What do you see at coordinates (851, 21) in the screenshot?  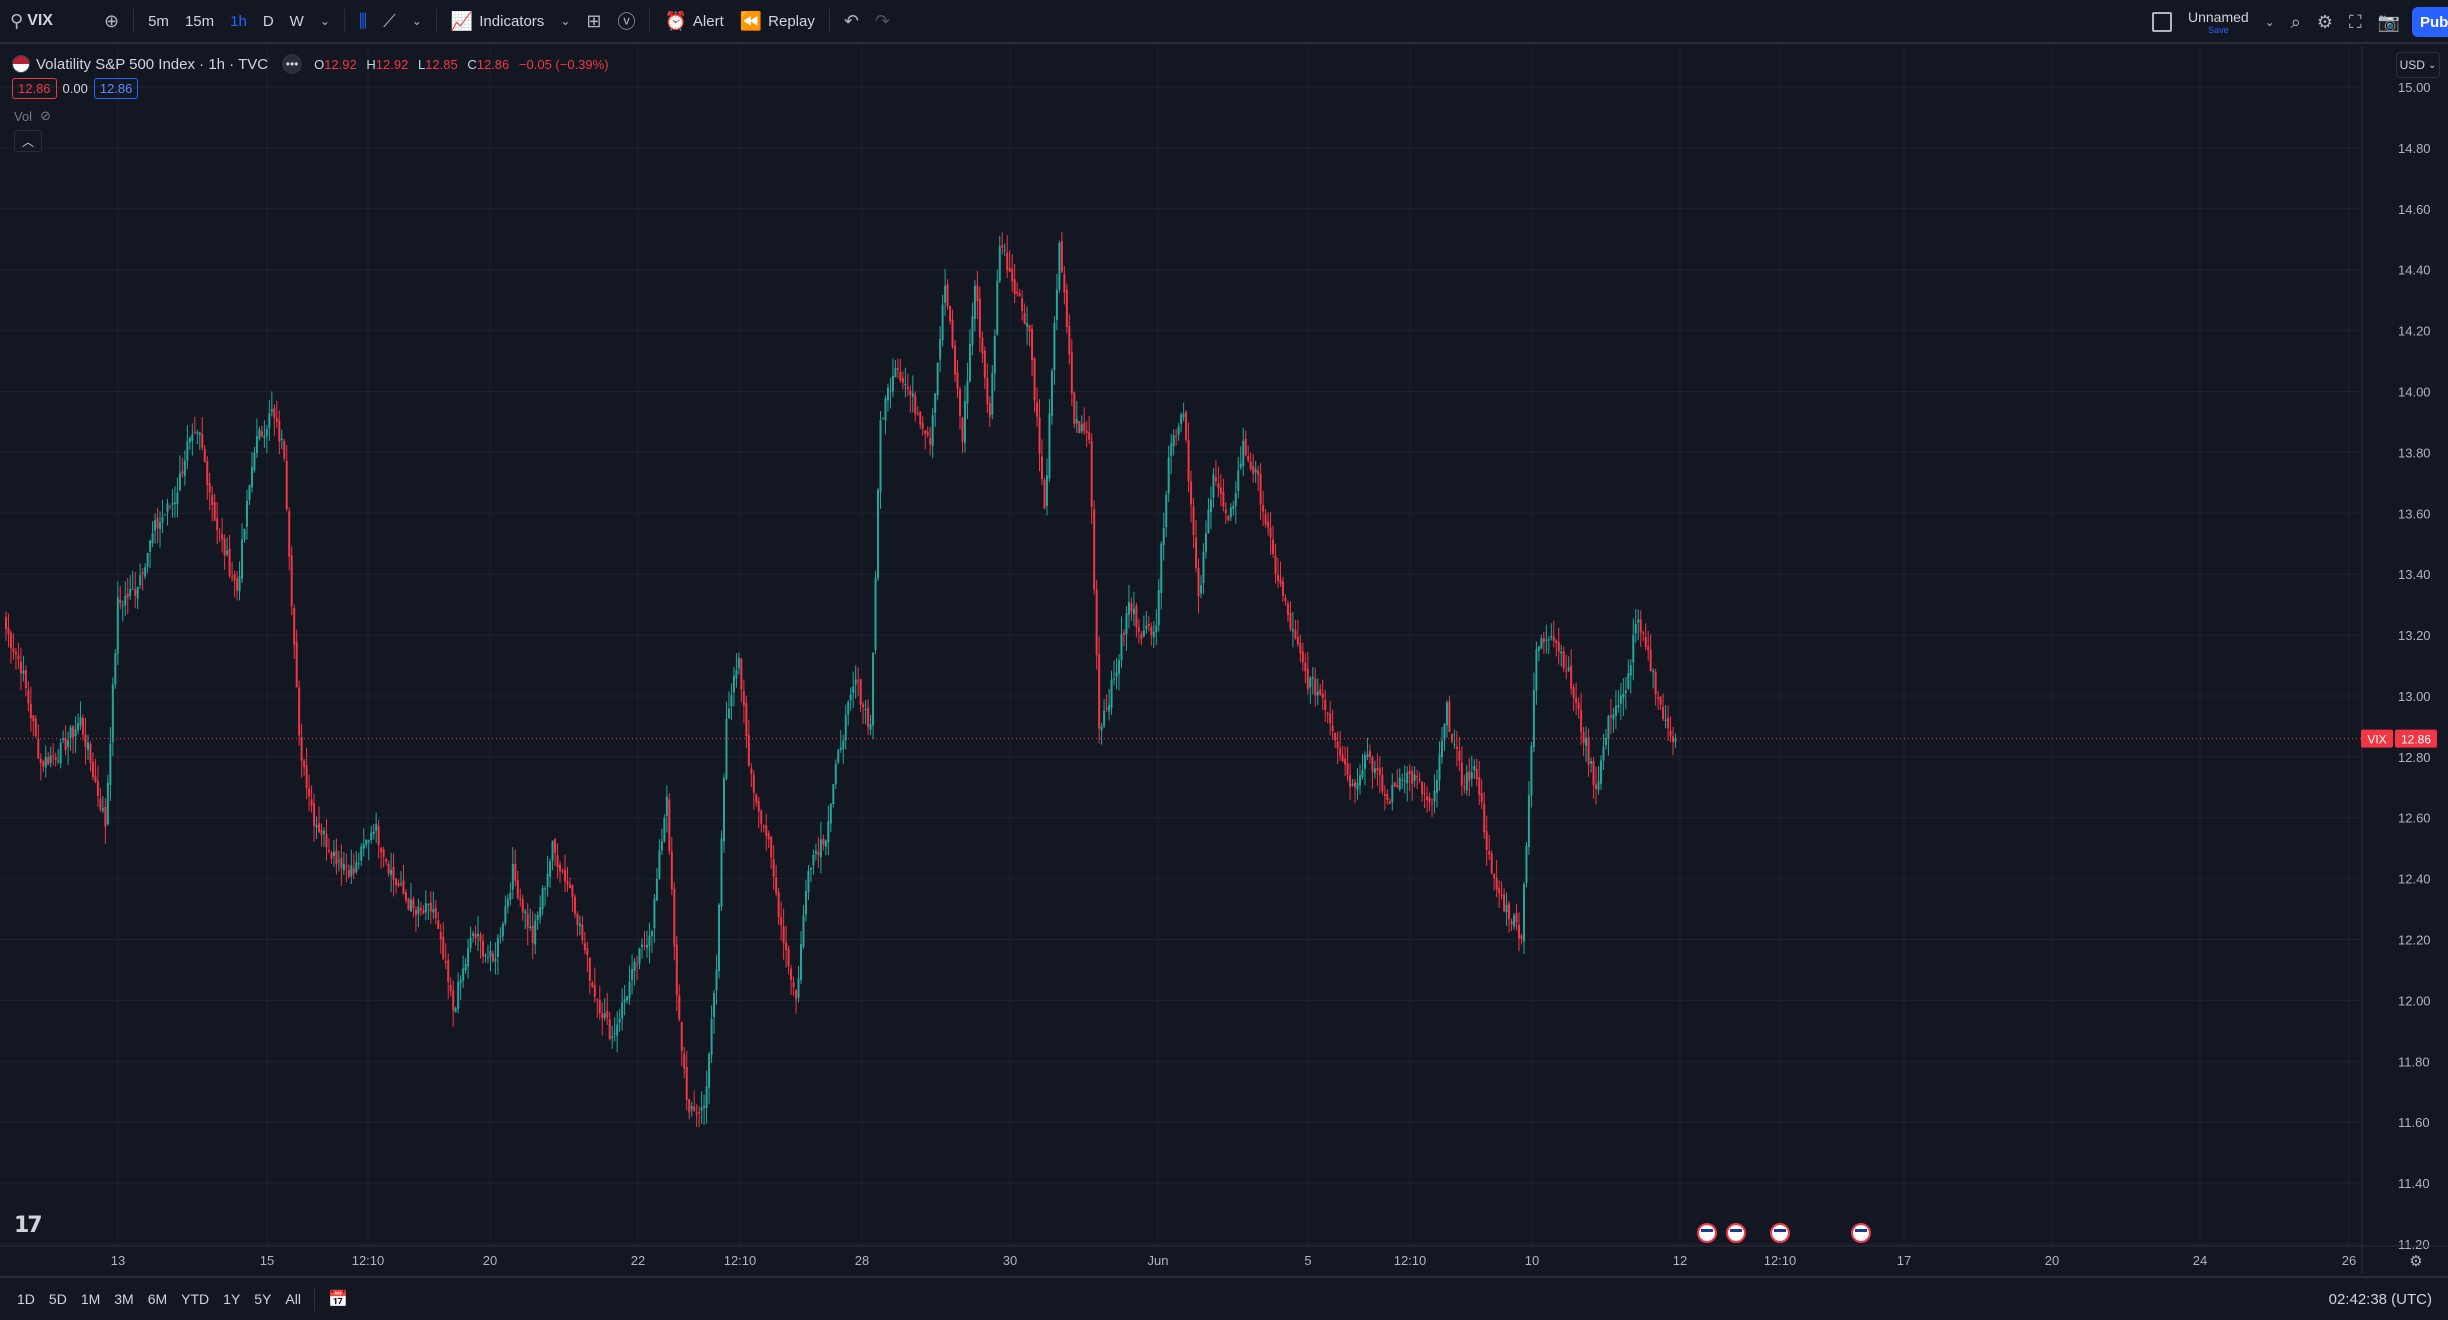 I see `undo-button: ↶` at bounding box center [851, 21].